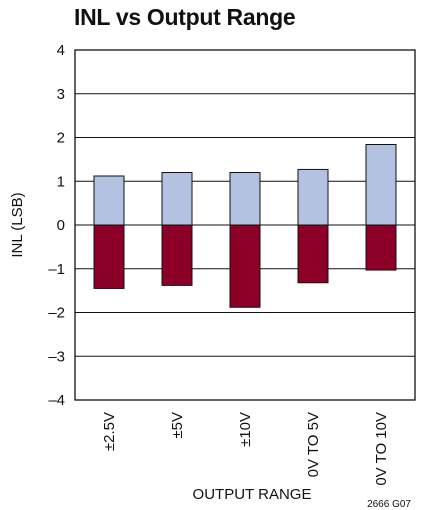 The image size is (428, 510). What do you see at coordinates (61, 50) in the screenshot?
I see `y-tick-label: 4` at bounding box center [61, 50].